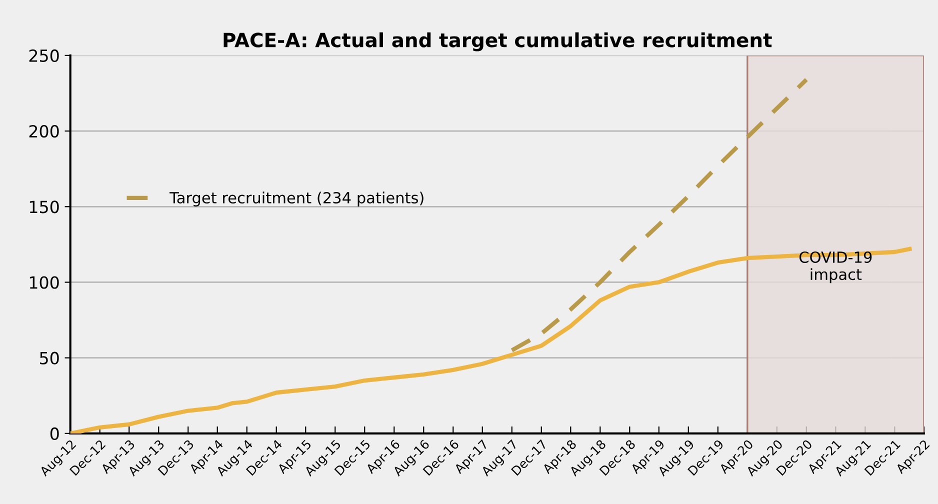 Image resolution: width=938 pixels, height=504 pixels. What do you see at coordinates (49, 358) in the screenshot?
I see `y-tick-label: 50` at bounding box center [49, 358].